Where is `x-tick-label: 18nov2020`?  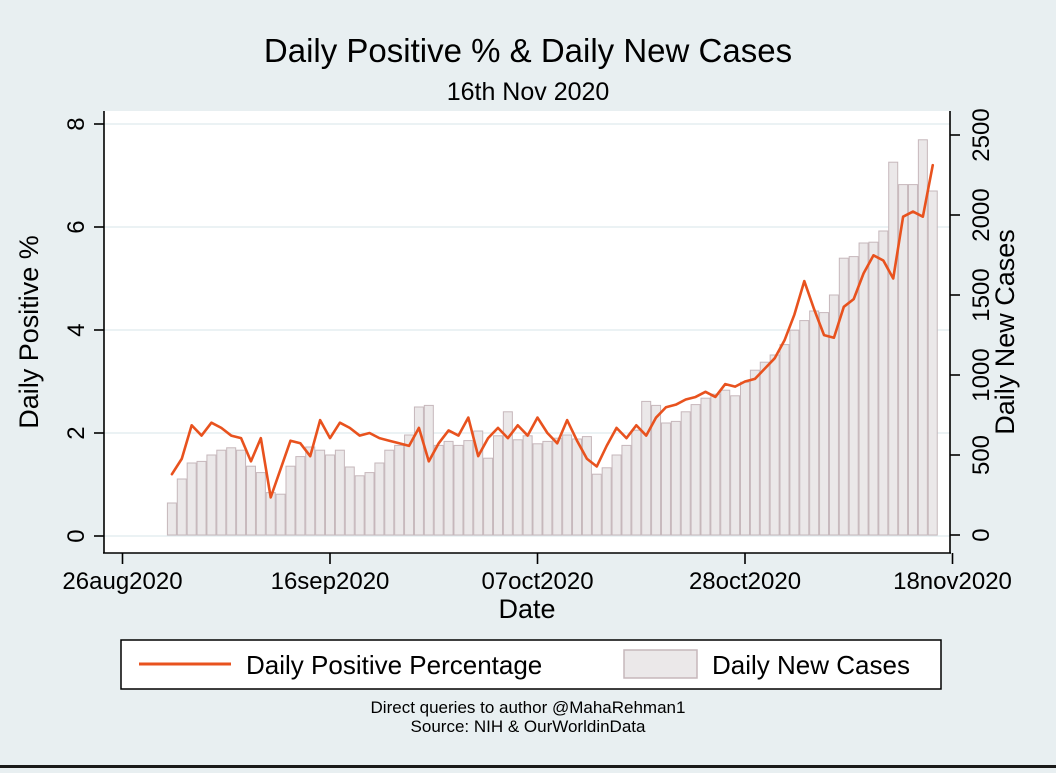
x-tick-label: 18nov2020 is located at coordinates (952, 581).